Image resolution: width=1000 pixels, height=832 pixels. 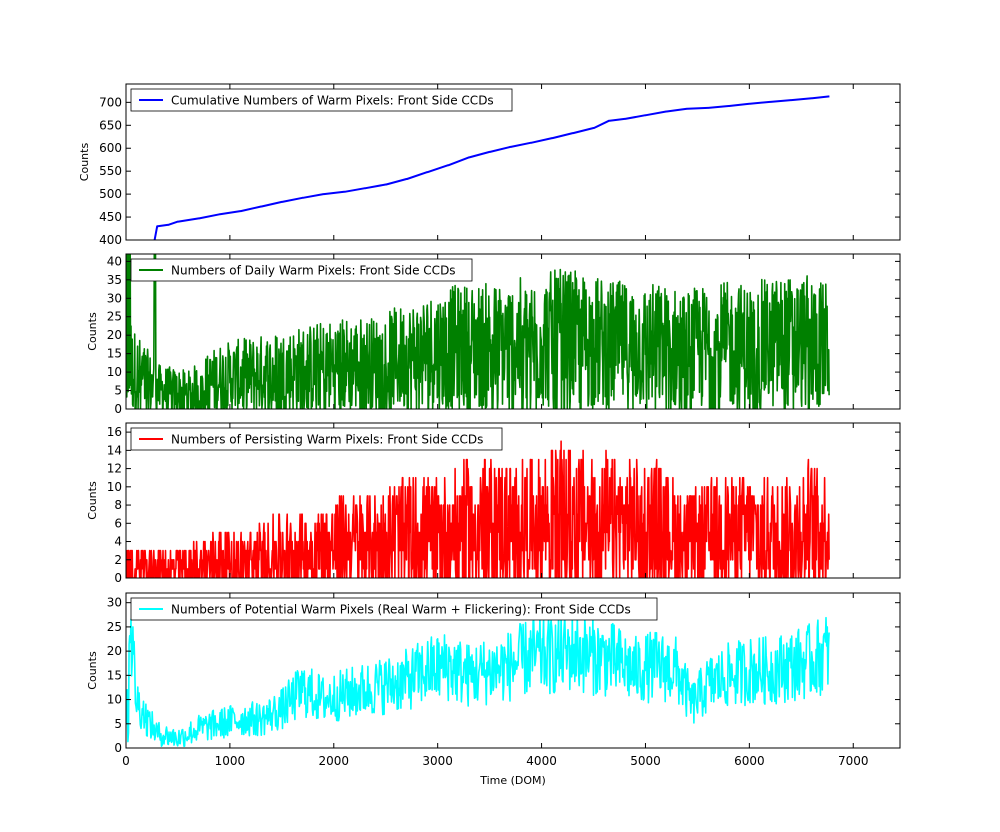 I want to click on x-tick-label: 5000, so click(x=645, y=761).